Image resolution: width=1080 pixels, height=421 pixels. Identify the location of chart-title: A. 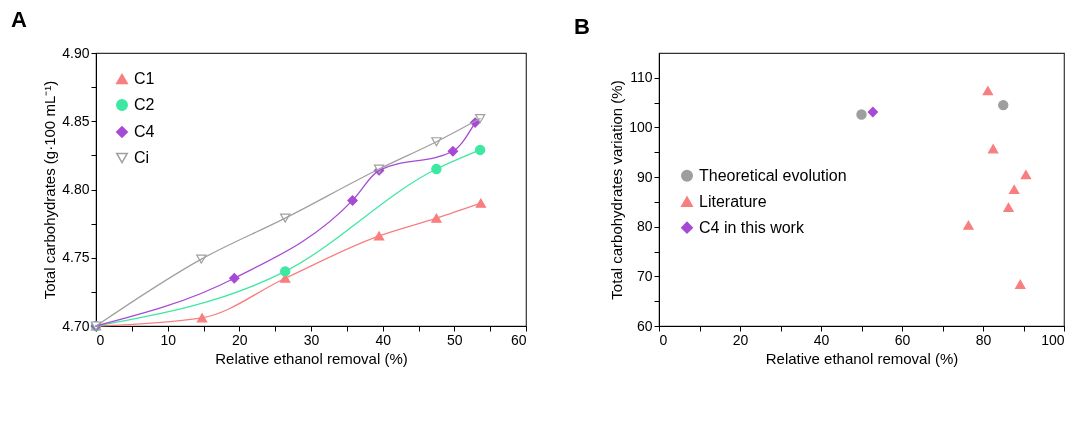
(19, 19).